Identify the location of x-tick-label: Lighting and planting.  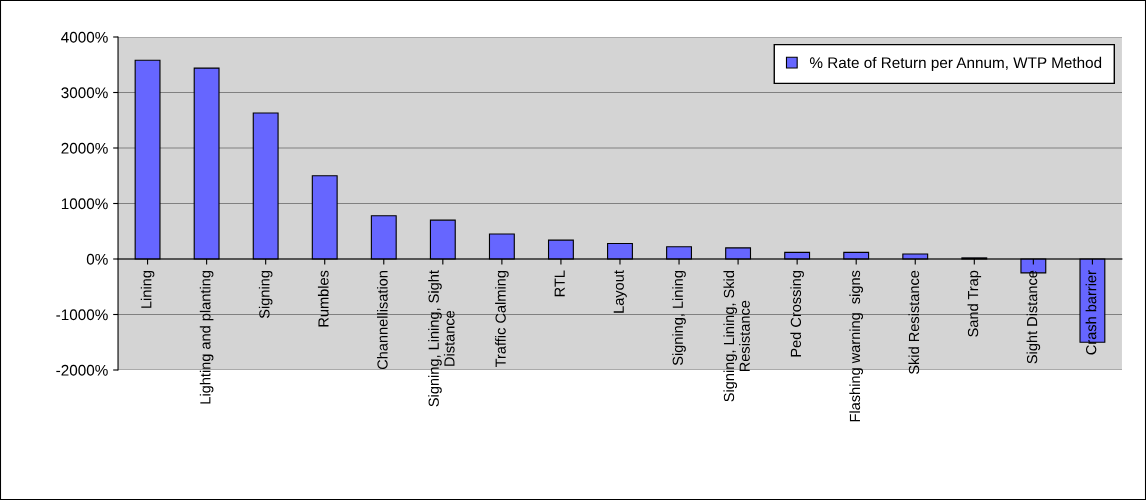
(206, 337).